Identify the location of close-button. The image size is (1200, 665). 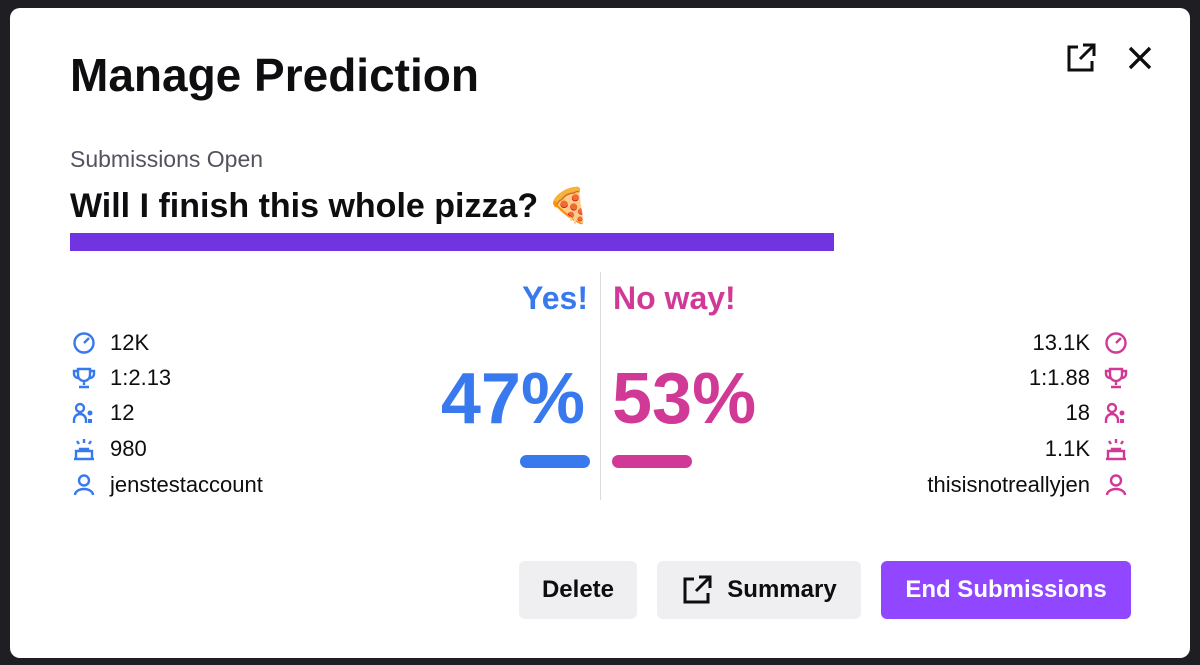
(1140, 58).